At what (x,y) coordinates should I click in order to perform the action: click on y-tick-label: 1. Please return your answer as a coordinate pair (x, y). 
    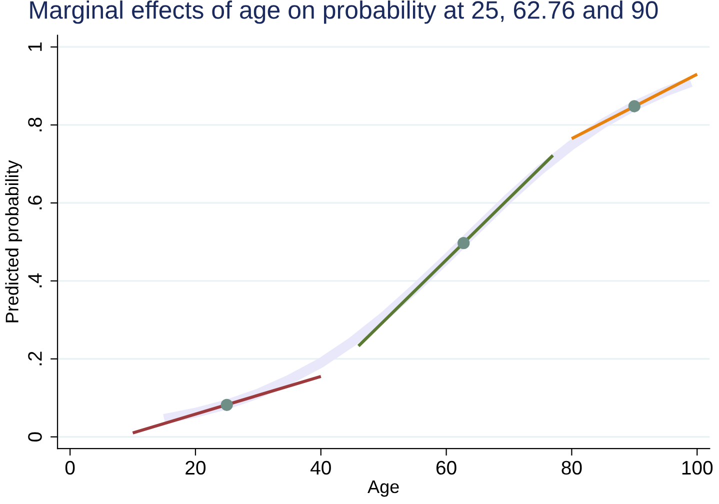
    Looking at the image, I should click on (35, 46).